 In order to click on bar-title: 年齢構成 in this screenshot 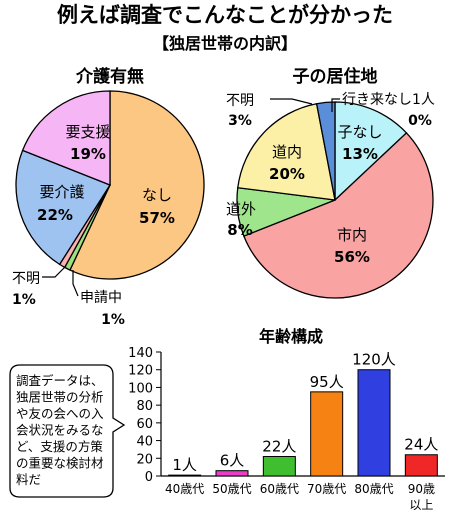, I will do `click(291, 336)`.